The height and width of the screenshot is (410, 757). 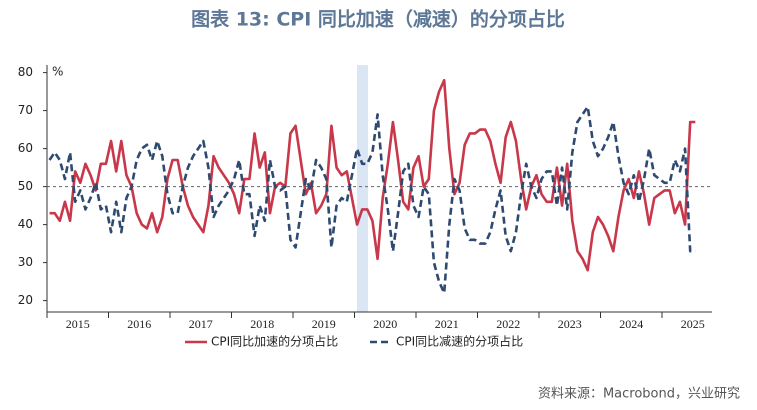 I want to click on legend-label: CPI同比加速的分项占比, so click(x=274, y=341).